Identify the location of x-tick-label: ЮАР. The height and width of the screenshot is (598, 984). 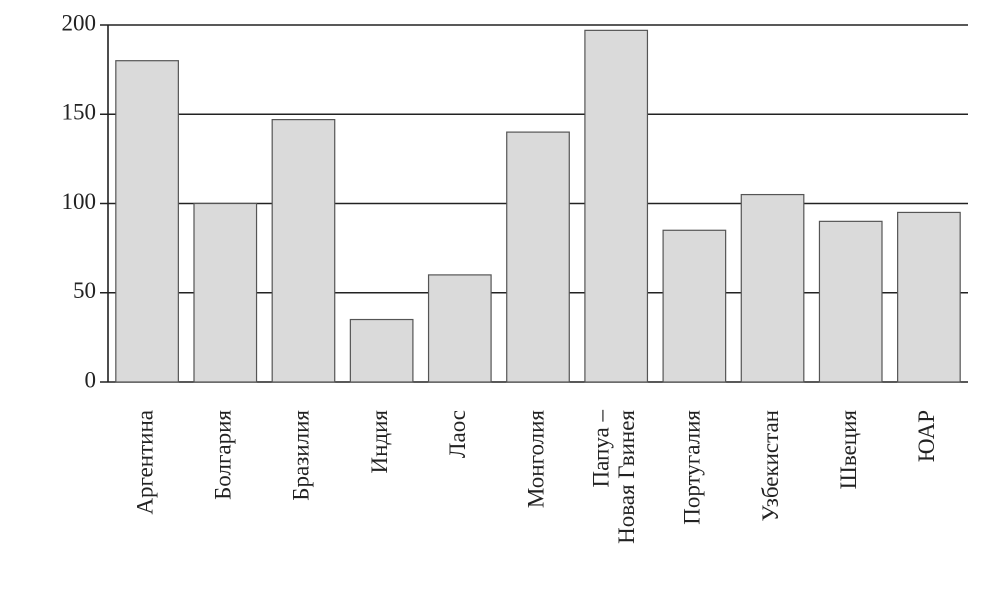
(926, 436).